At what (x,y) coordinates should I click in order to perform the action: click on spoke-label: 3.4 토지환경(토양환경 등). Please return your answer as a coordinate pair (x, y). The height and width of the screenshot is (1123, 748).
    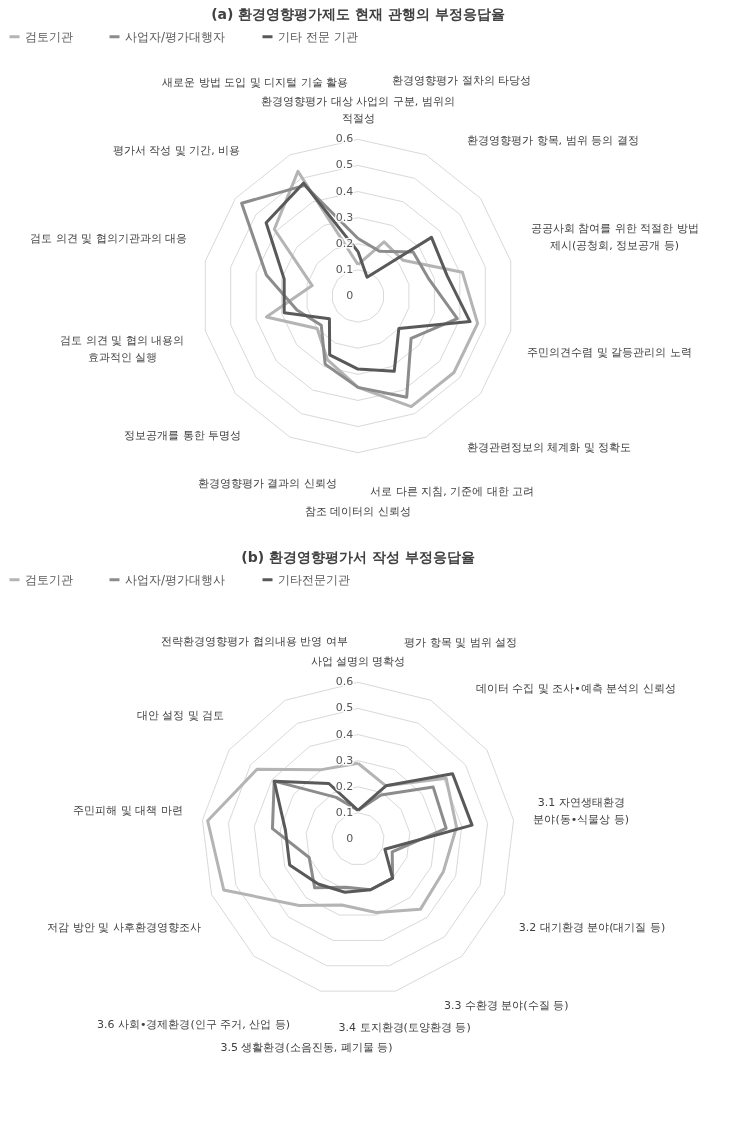
    Looking at the image, I should click on (404, 1028).